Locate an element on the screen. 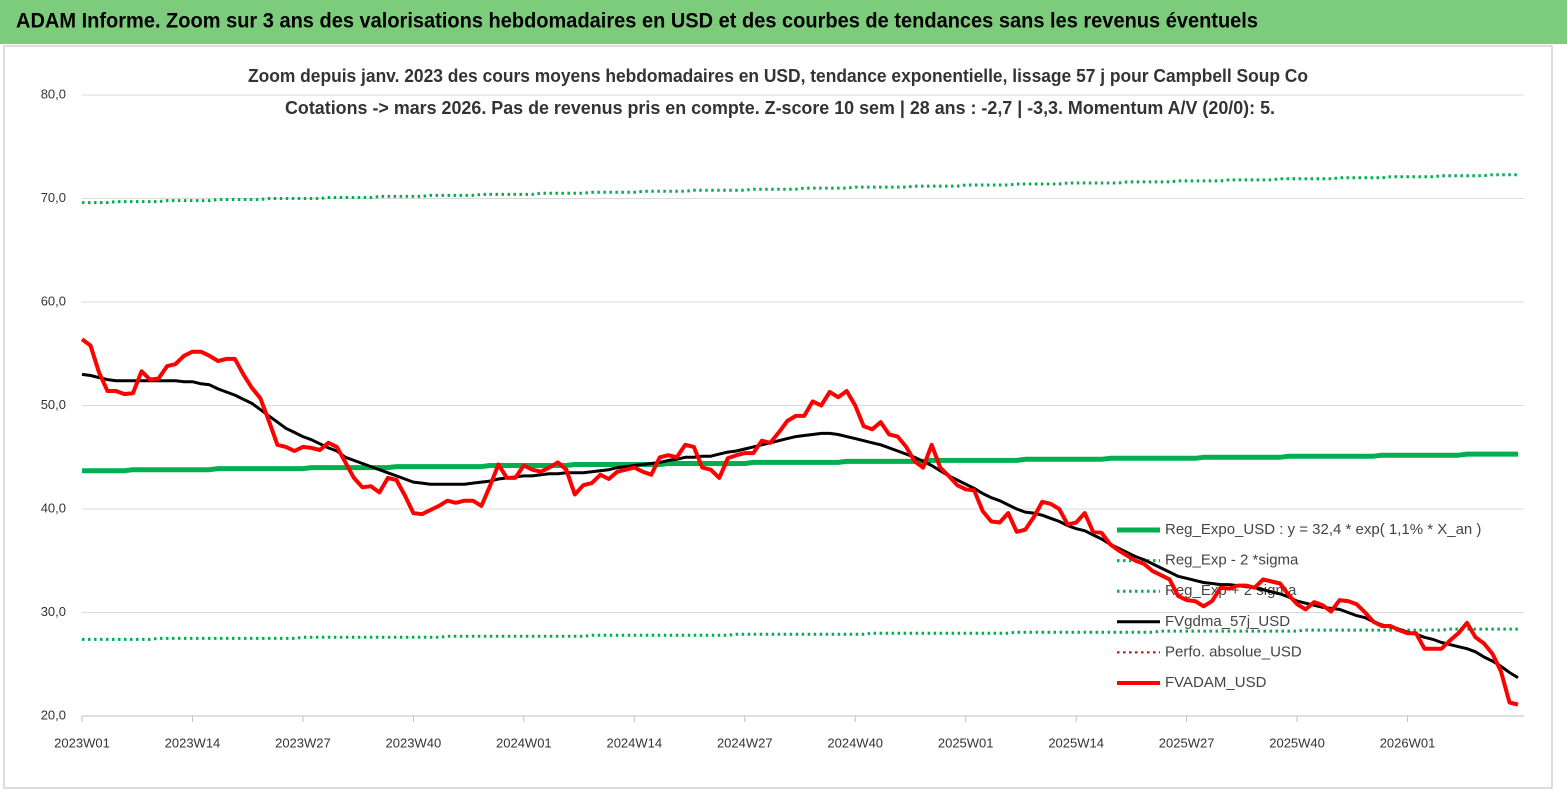  x-tick-label: 2024W01 is located at coordinates (524, 742).